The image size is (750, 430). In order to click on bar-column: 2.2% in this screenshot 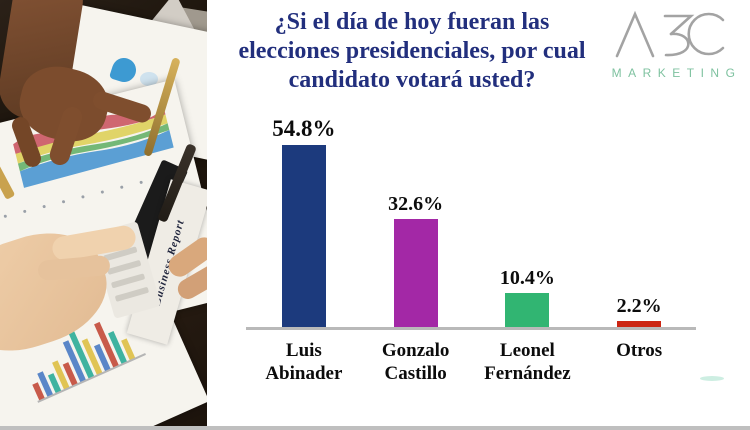, I will do `click(639, 311)`.